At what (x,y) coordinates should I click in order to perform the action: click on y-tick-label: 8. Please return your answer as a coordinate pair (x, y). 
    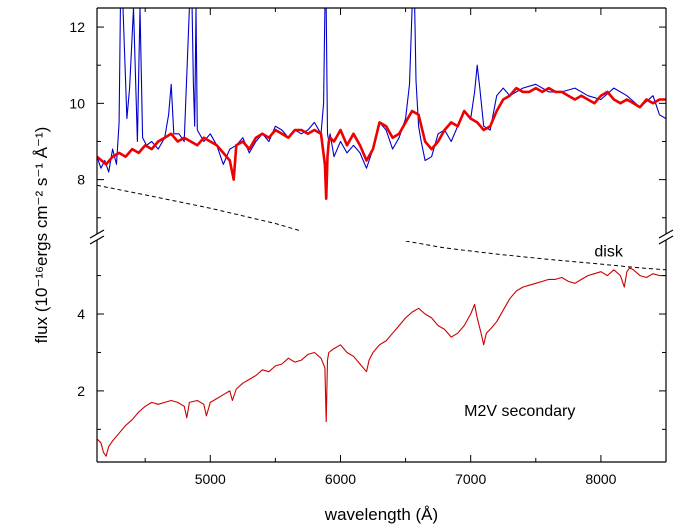
    Looking at the image, I should click on (81, 180).